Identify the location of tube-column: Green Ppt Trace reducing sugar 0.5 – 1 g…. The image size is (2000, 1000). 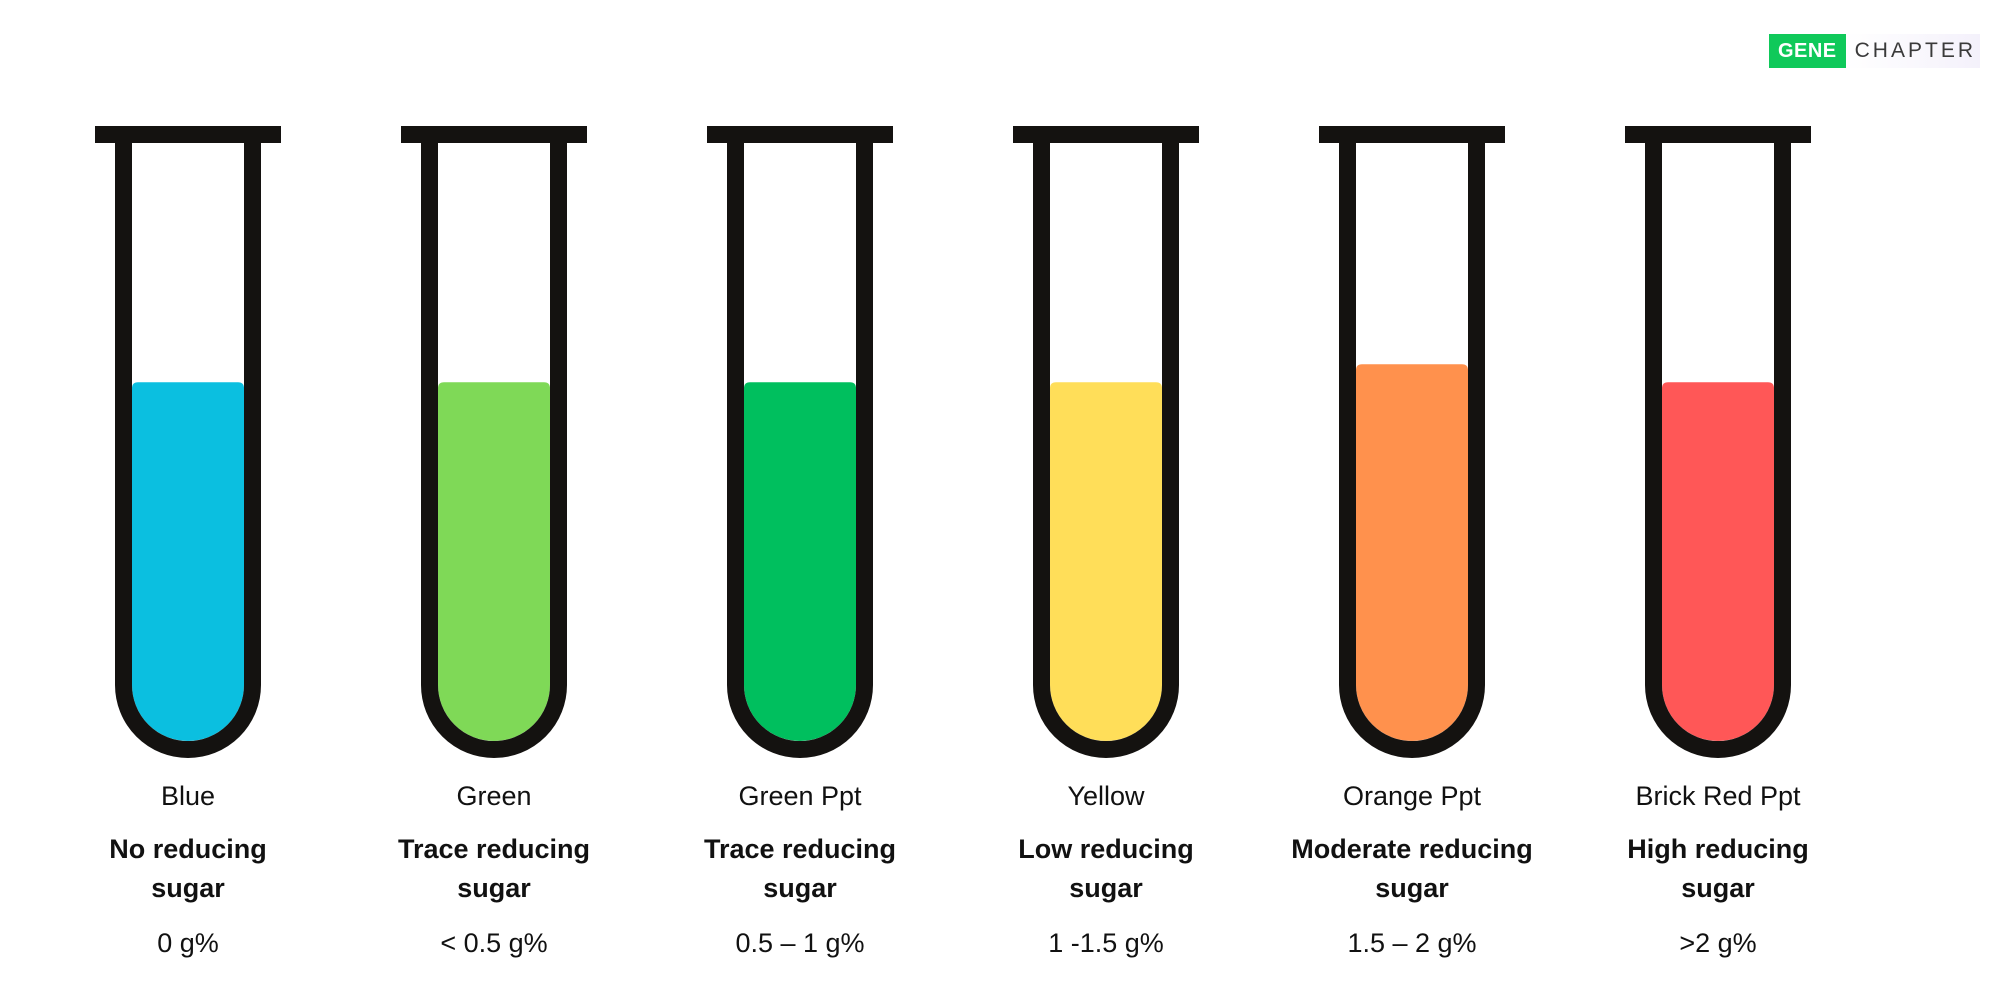
(800, 500).